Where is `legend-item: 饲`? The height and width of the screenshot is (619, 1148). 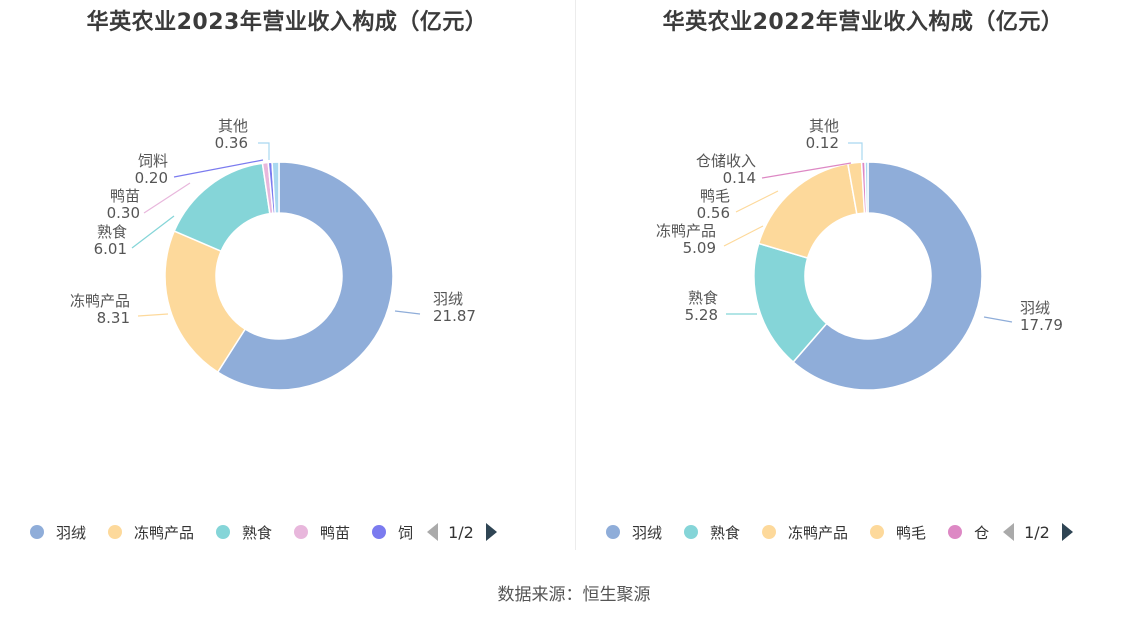 legend-item: 饲 is located at coordinates (392, 532).